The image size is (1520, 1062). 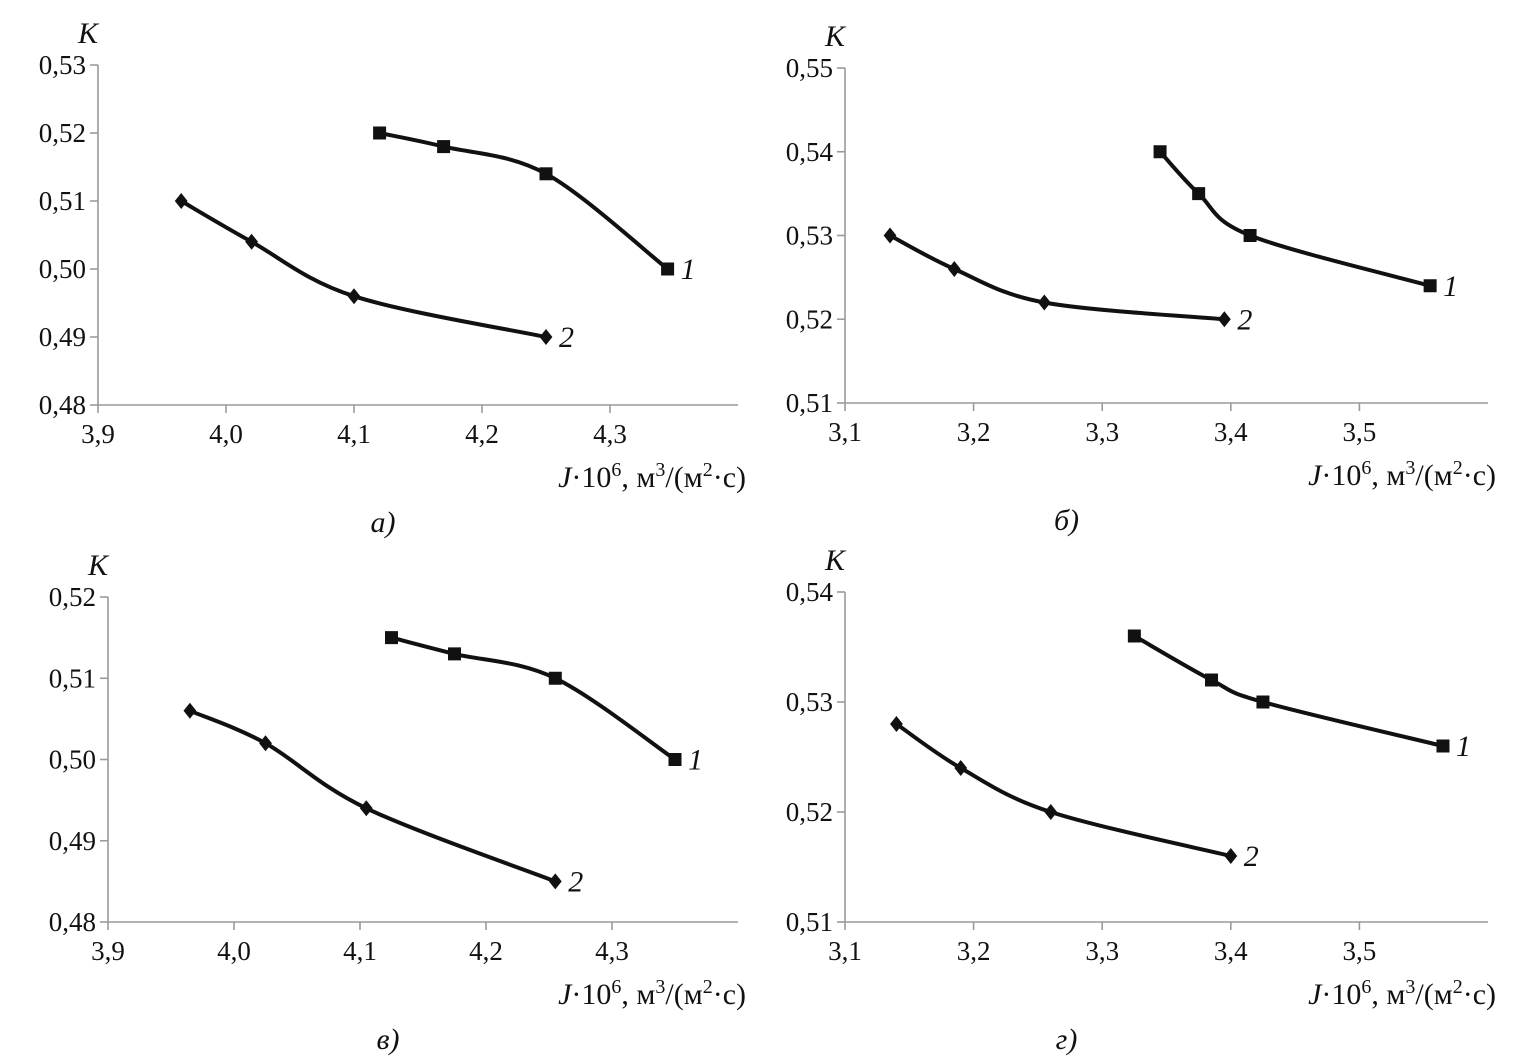 I want to click on y-tick-label: 0,55, so click(x=809, y=68).